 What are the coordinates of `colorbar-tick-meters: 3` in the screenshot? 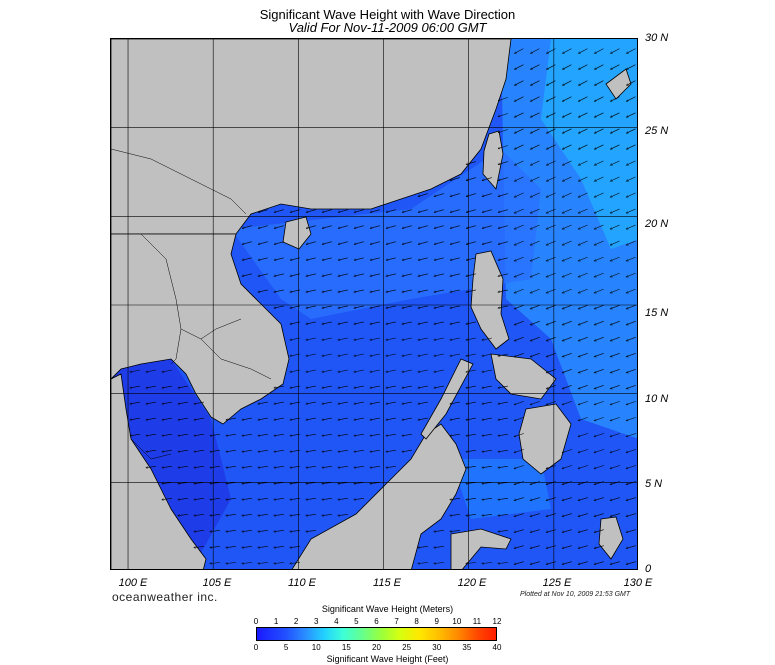 It's located at (316, 621).